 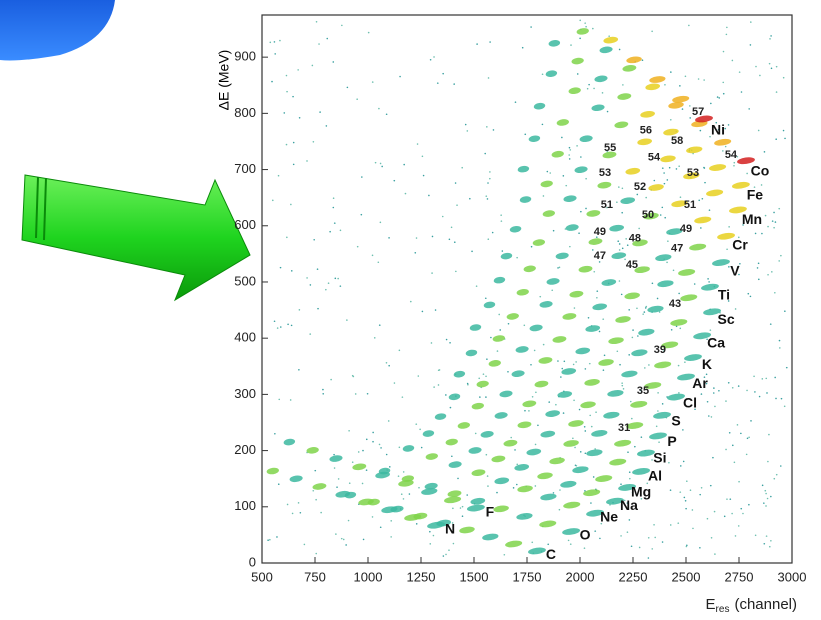 I want to click on element-label: Ca, so click(x=716, y=343).